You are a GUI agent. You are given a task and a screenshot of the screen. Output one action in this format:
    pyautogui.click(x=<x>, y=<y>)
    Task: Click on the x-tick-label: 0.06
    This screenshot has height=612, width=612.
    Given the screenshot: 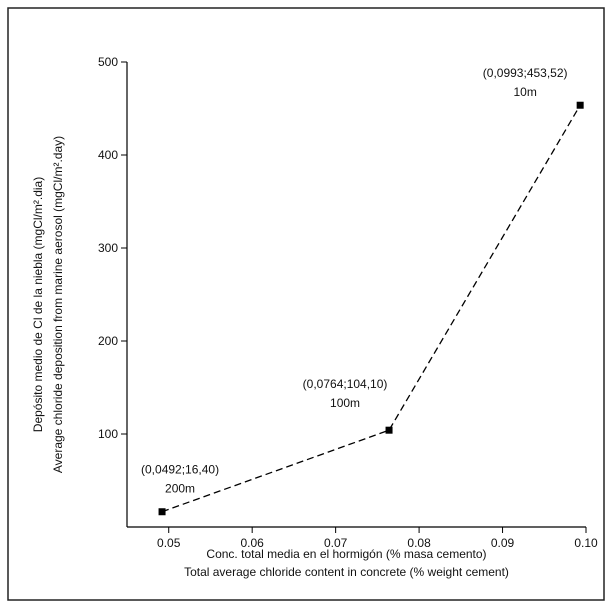 What is the action you would take?
    pyautogui.click(x=253, y=543)
    